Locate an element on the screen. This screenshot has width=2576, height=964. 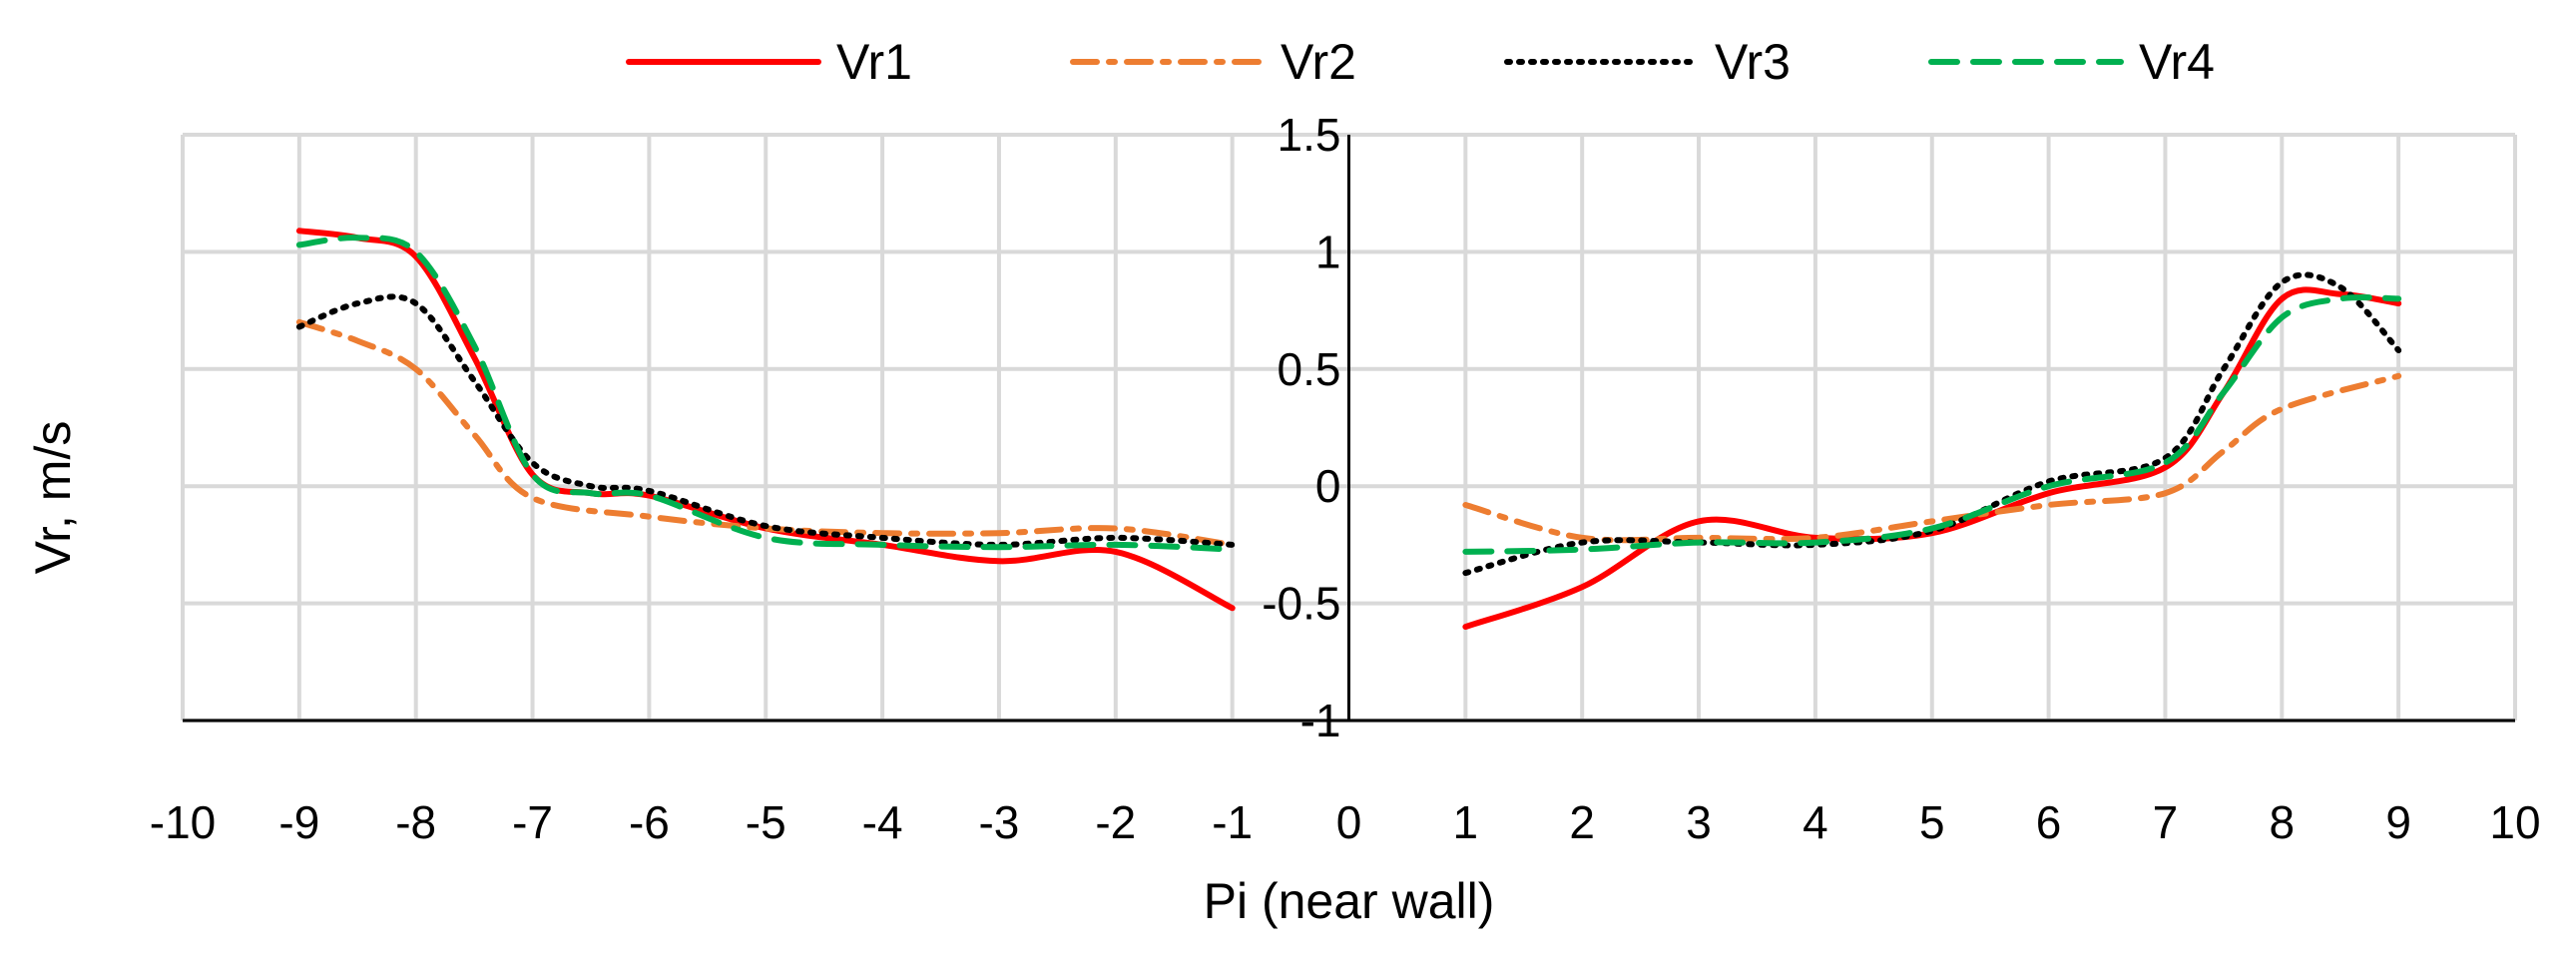
legend-label-vr2: Vr2 is located at coordinates (1319, 62).